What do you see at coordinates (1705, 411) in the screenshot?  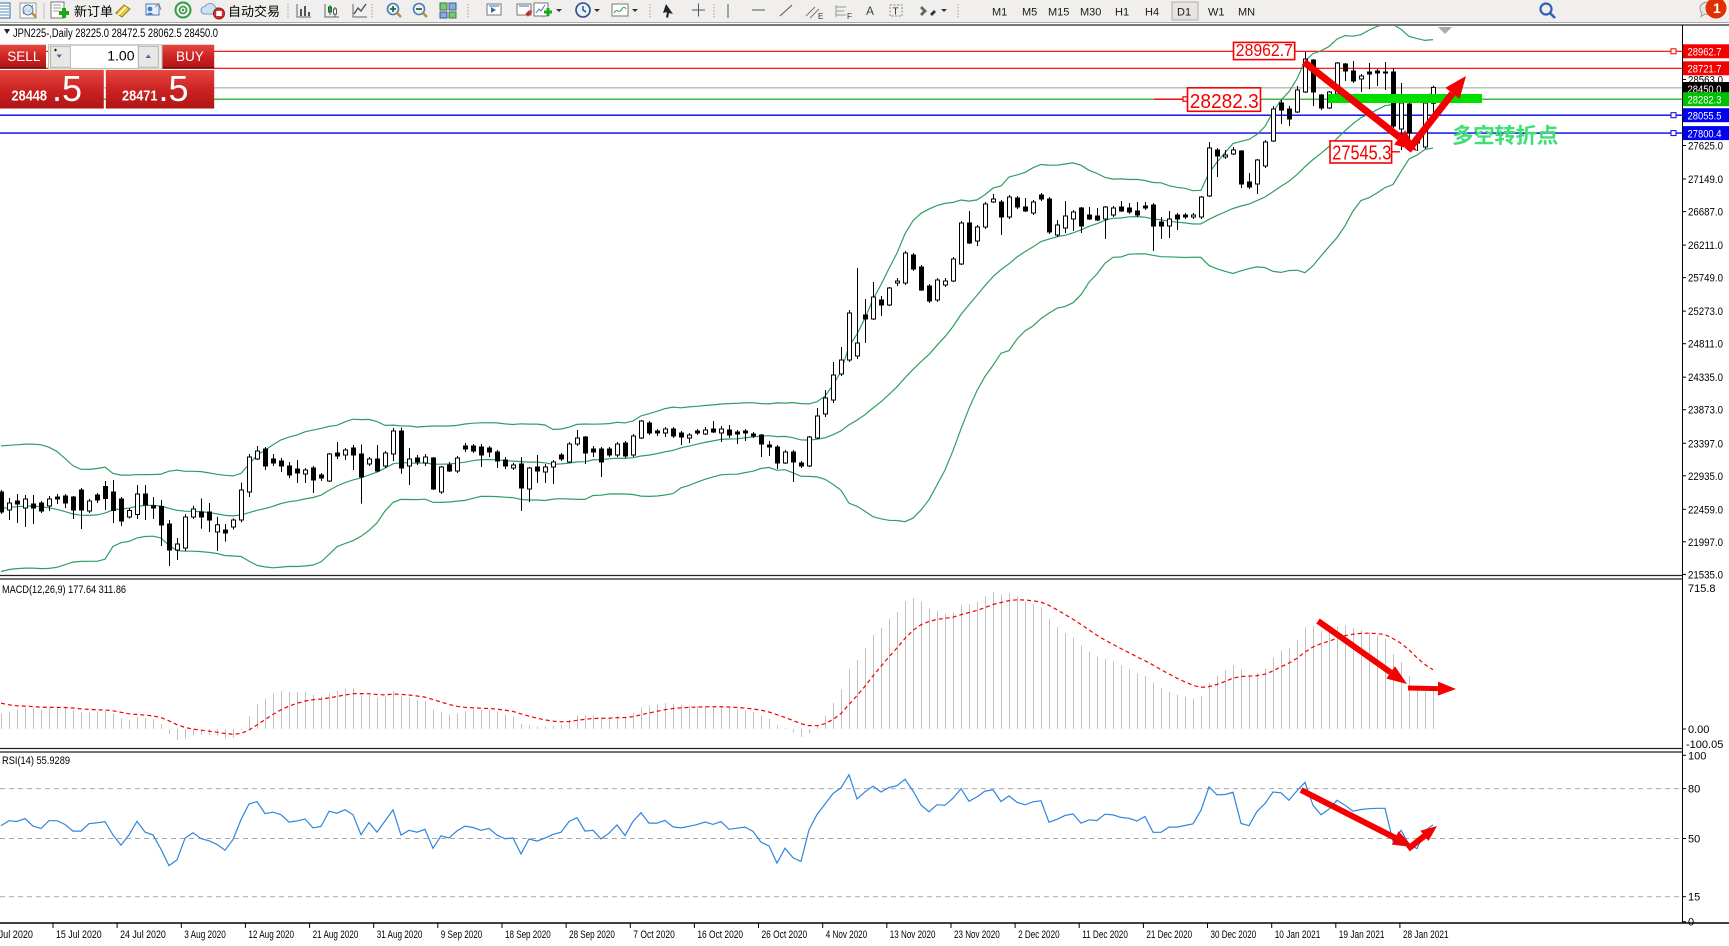 I see `svg-text: 23873.0` at bounding box center [1705, 411].